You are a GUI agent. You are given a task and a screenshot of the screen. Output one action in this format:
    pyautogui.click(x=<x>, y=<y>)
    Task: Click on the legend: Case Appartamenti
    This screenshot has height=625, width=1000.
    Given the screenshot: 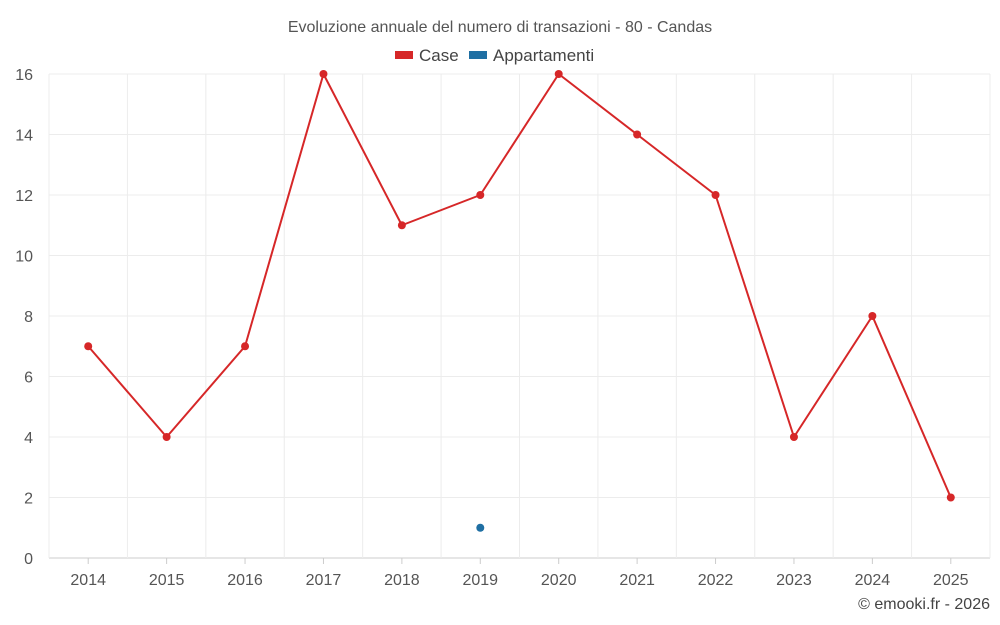 What is the action you would take?
    pyautogui.click(x=494, y=55)
    